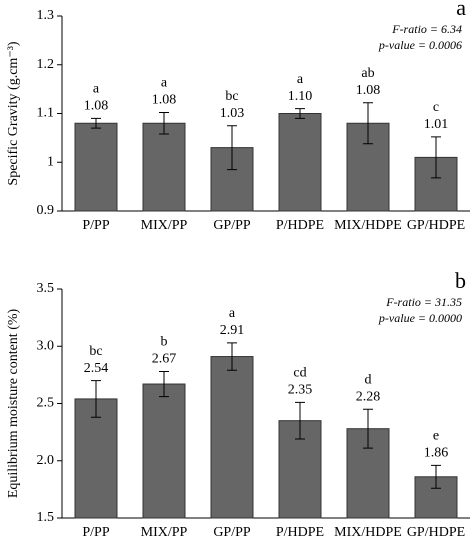 The image size is (474, 538). Describe the element at coordinates (46, 15) in the screenshot. I see `y-tick-label: 1.3` at that location.